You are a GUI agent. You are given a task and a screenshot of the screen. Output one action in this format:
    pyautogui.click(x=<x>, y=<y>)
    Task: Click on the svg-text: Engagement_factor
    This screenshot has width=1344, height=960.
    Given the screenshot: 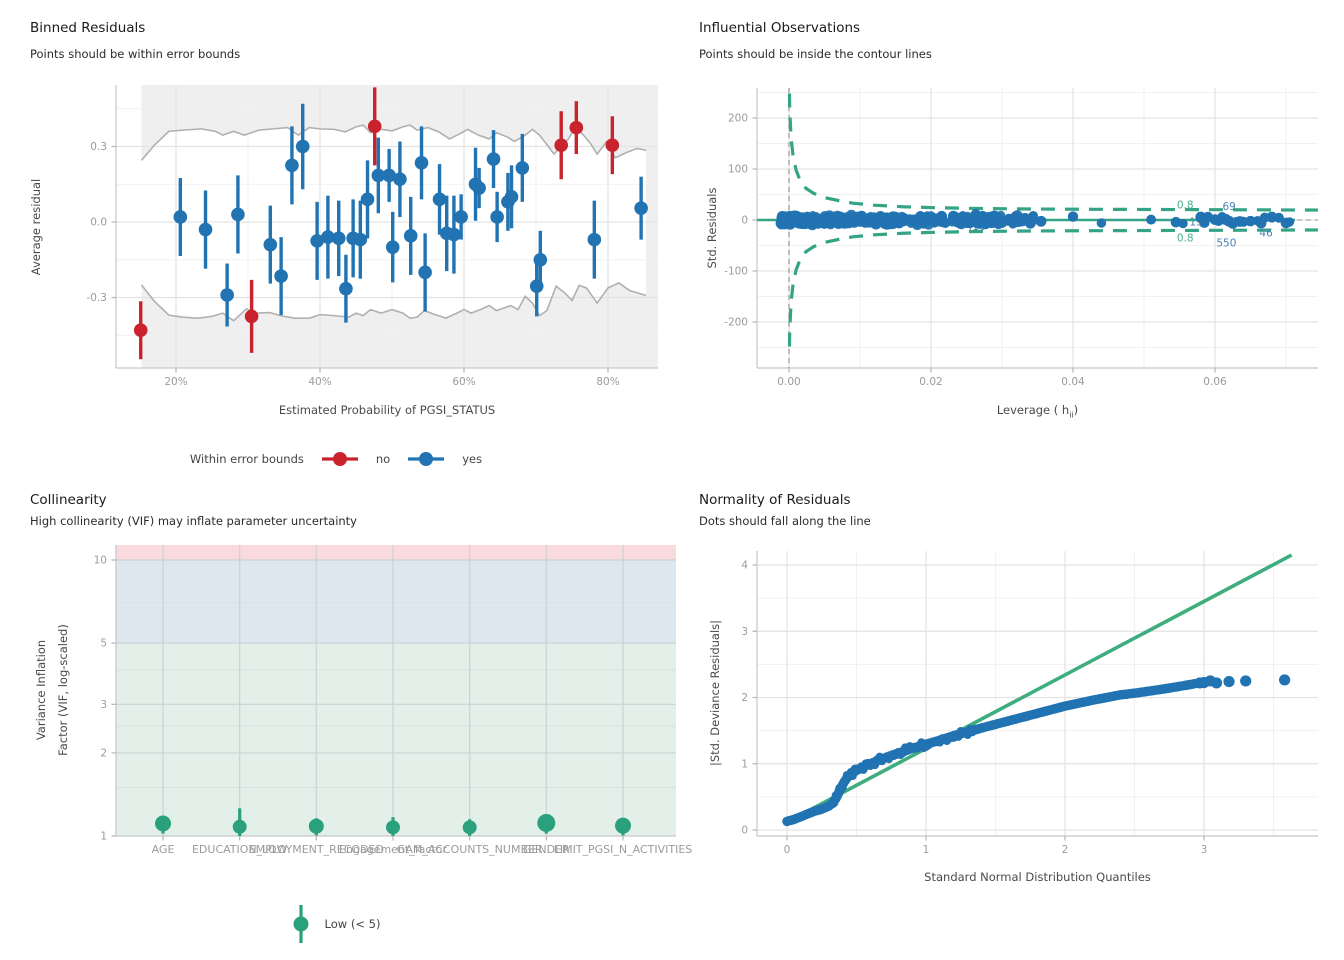 What is the action you would take?
    pyautogui.click(x=393, y=849)
    